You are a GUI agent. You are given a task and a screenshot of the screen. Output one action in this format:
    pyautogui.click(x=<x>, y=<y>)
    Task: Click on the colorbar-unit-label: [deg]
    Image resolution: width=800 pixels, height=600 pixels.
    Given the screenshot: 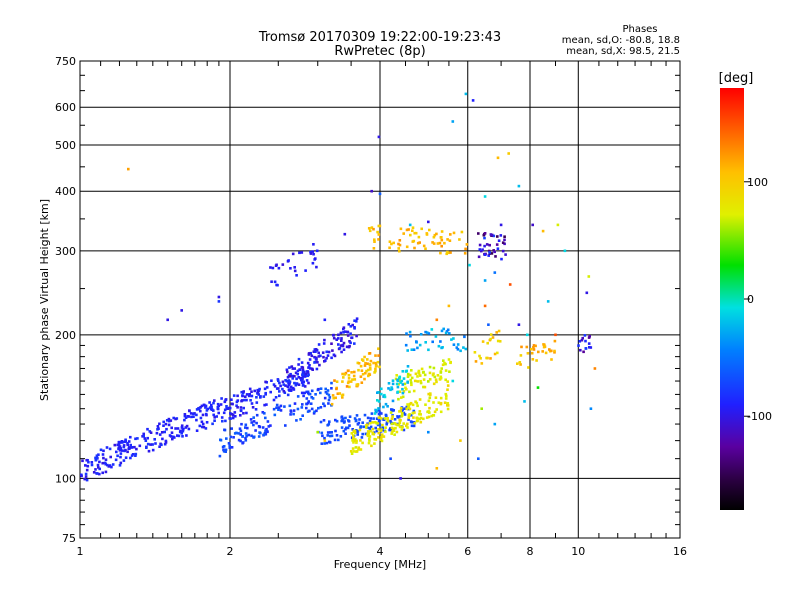 What is the action you would take?
    pyautogui.click(x=736, y=78)
    